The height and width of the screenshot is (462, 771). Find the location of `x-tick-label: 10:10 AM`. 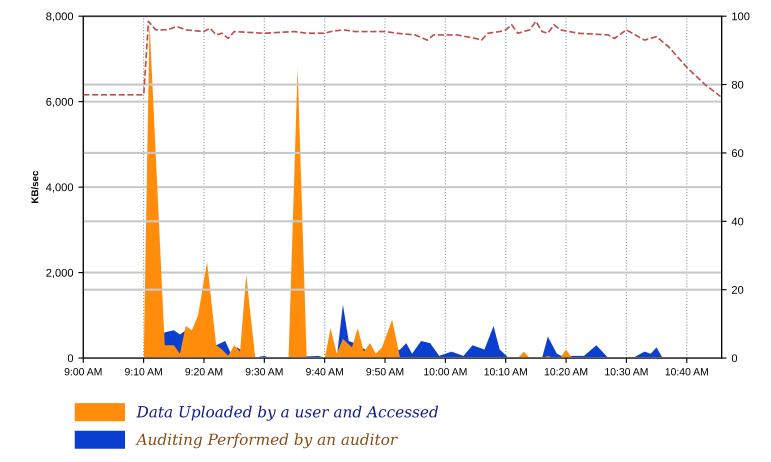

x-tick-label: 10:10 AM is located at coordinates (505, 372).